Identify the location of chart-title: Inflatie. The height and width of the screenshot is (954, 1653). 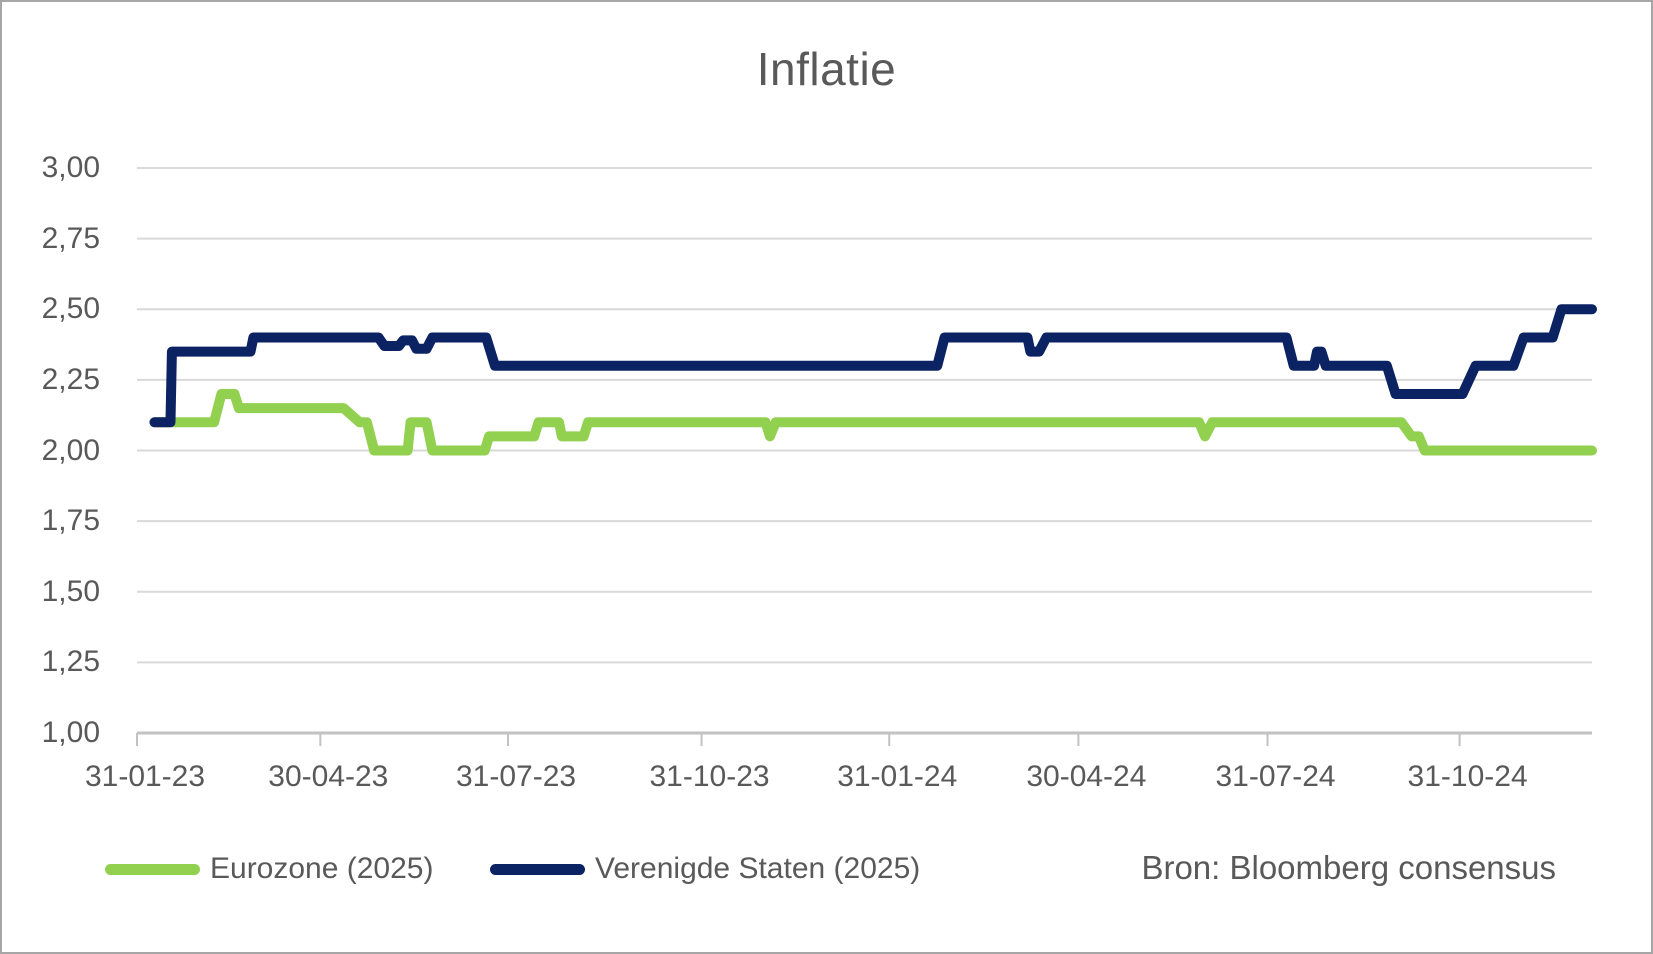
(826, 69).